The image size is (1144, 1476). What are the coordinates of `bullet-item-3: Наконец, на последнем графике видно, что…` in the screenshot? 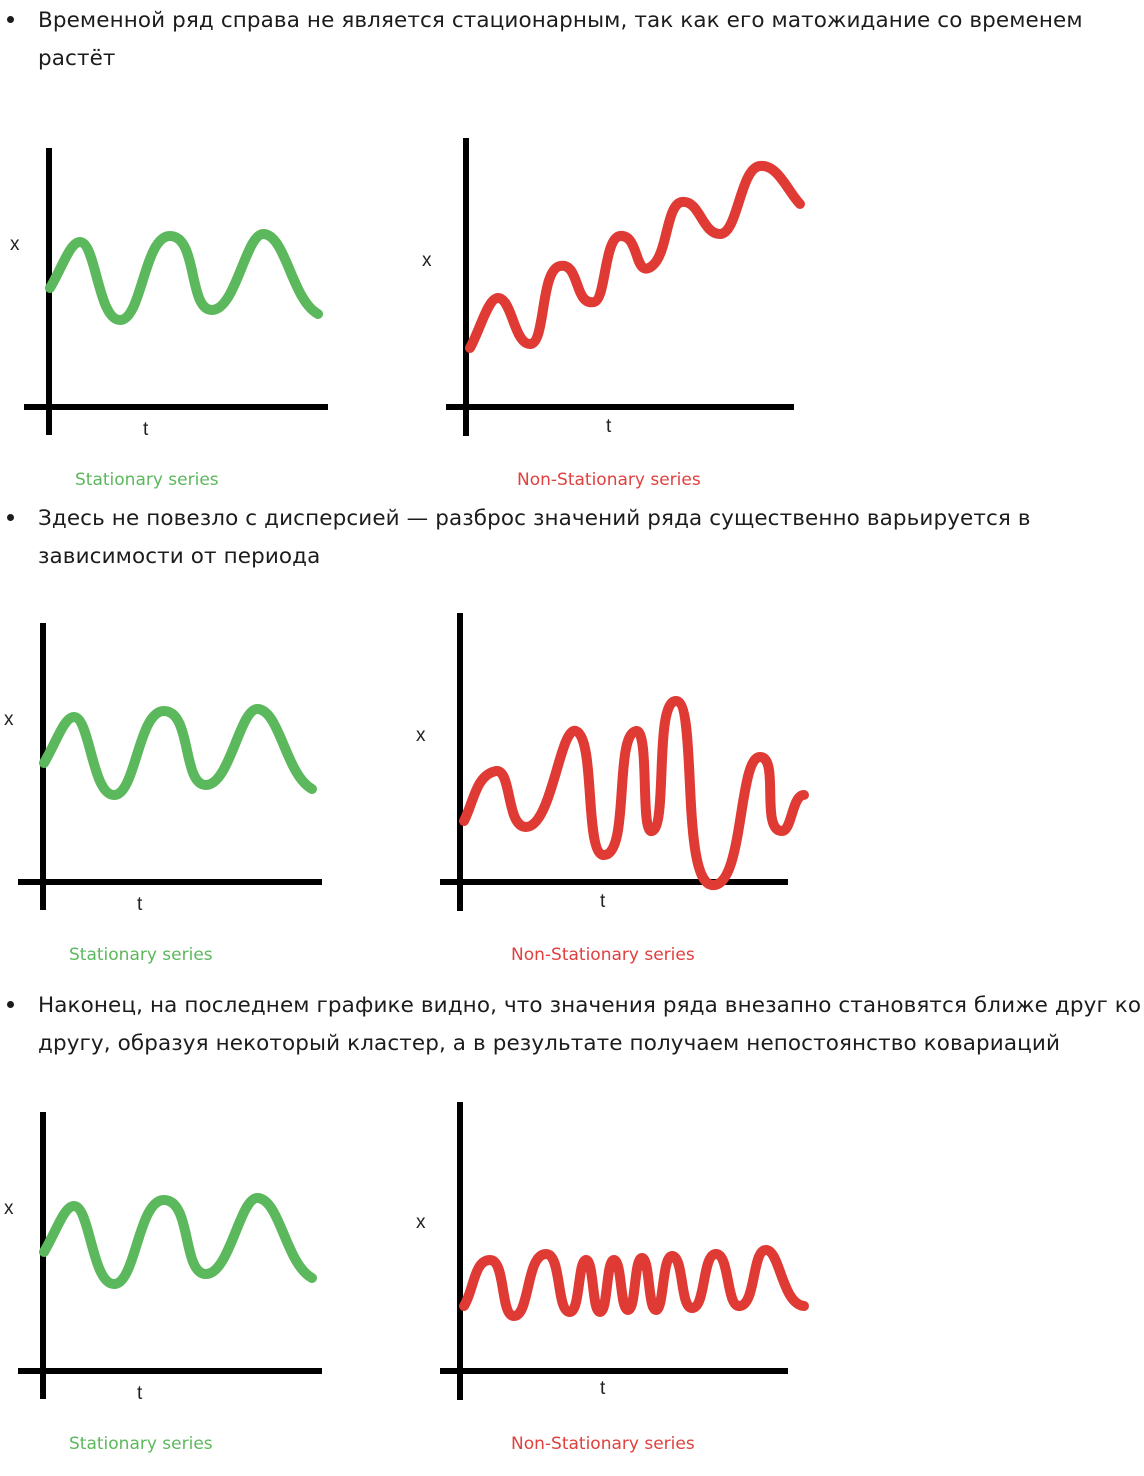 It's located at (572, 1027).